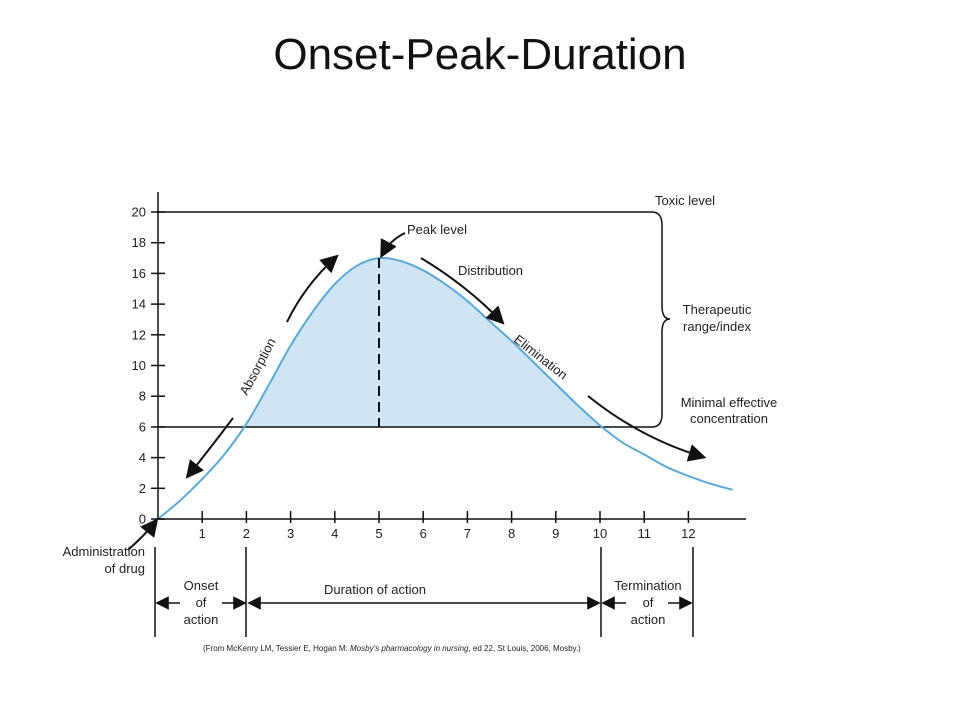  What do you see at coordinates (555, 533) in the screenshot?
I see `x-tick-label: 9` at bounding box center [555, 533].